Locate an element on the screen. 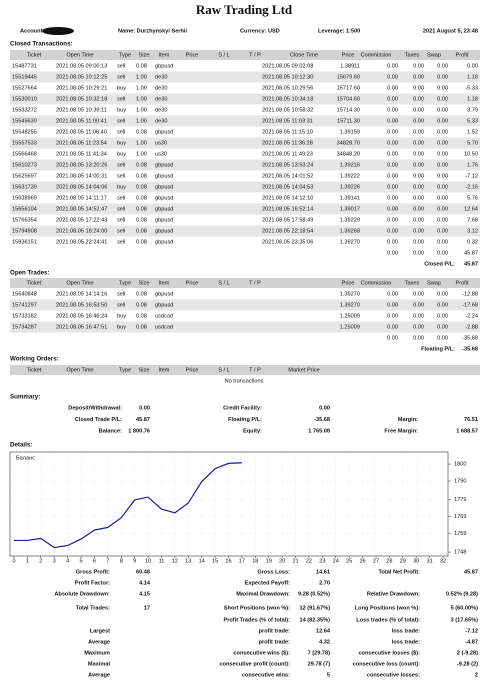 Image resolution: width=488 pixels, height=700 pixels. field-value: 3 (17.65%) is located at coordinates (464, 620).